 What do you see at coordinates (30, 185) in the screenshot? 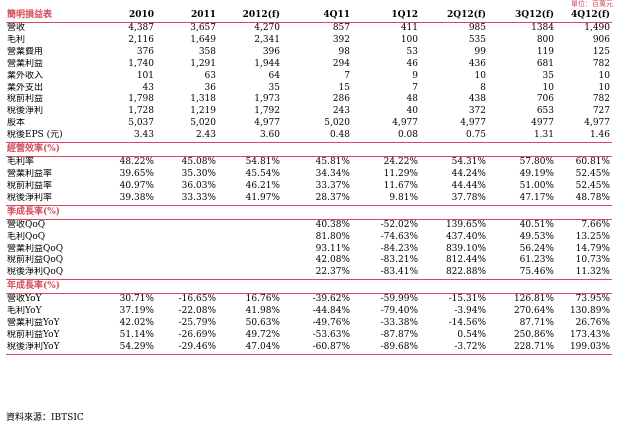
I see `row-label: 稅前利益率` at bounding box center [30, 185].